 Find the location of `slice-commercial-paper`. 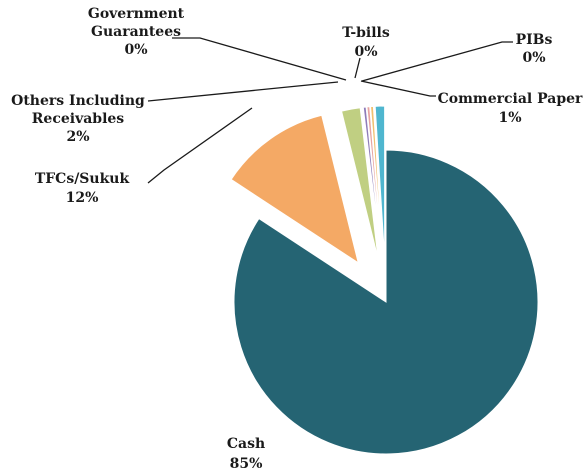

slice-commercial-paper is located at coordinates (380, 182).